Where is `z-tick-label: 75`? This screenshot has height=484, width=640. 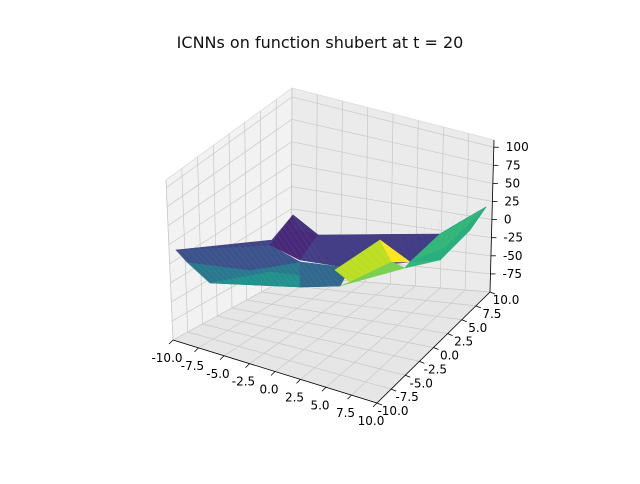 z-tick-label: 75 is located at coordinates (512, 165).